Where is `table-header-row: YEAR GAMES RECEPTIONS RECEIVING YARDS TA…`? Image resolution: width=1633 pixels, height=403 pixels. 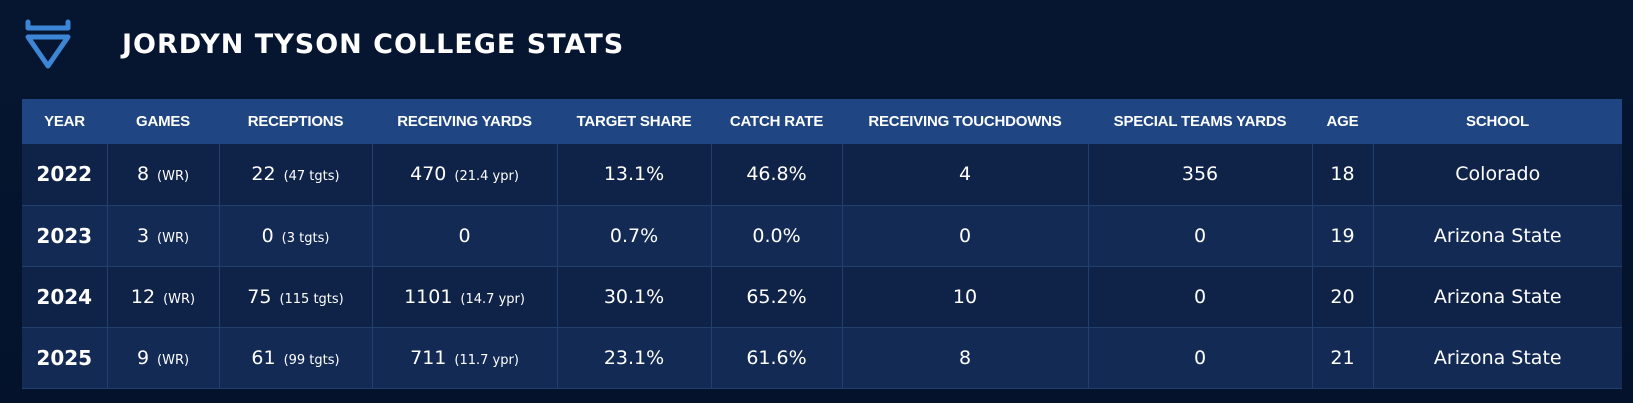 table-header-row: YEAR GAMES RECEPTIONS RECEIVING YARDS TA… is located at coordinates (822, 121).